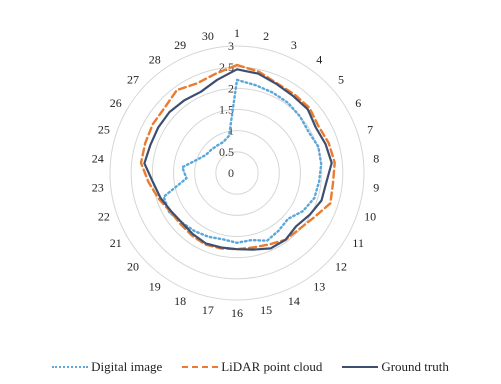 This screenshot has height=384, width=501. What do you see at coordinates (116, 103) in the screenshot?
I see `category-label-26: 26` at bounding box center [116, 103].